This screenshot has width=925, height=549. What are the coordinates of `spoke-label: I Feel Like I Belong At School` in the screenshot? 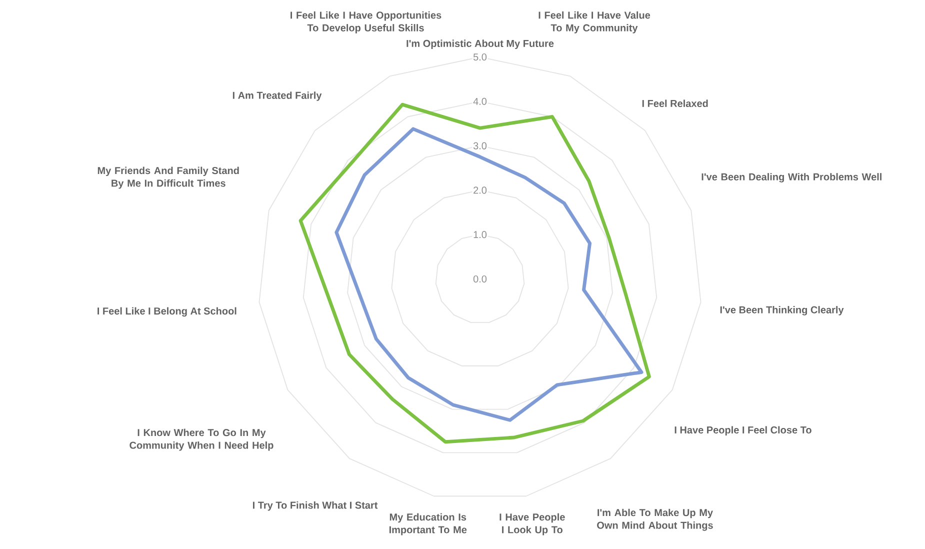 It's located at (167, 312).